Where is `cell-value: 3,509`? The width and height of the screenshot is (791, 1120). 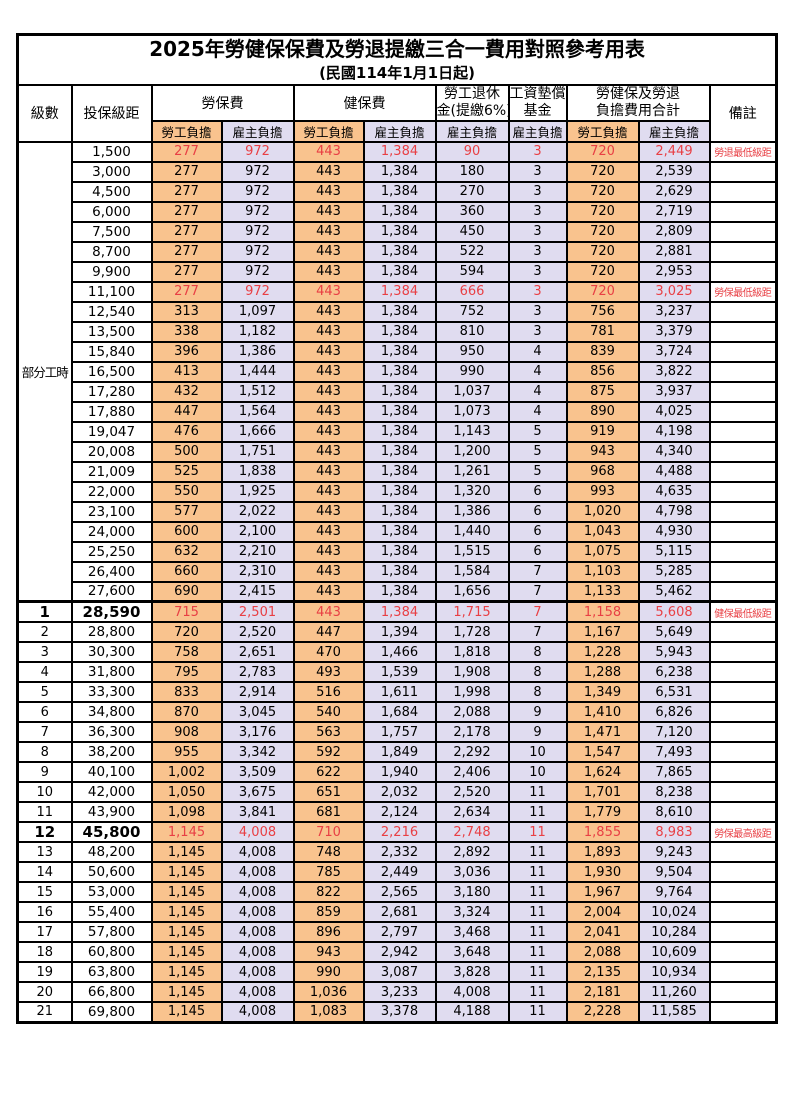
cell-value: 3,509 is located at coordinates (257, 772).